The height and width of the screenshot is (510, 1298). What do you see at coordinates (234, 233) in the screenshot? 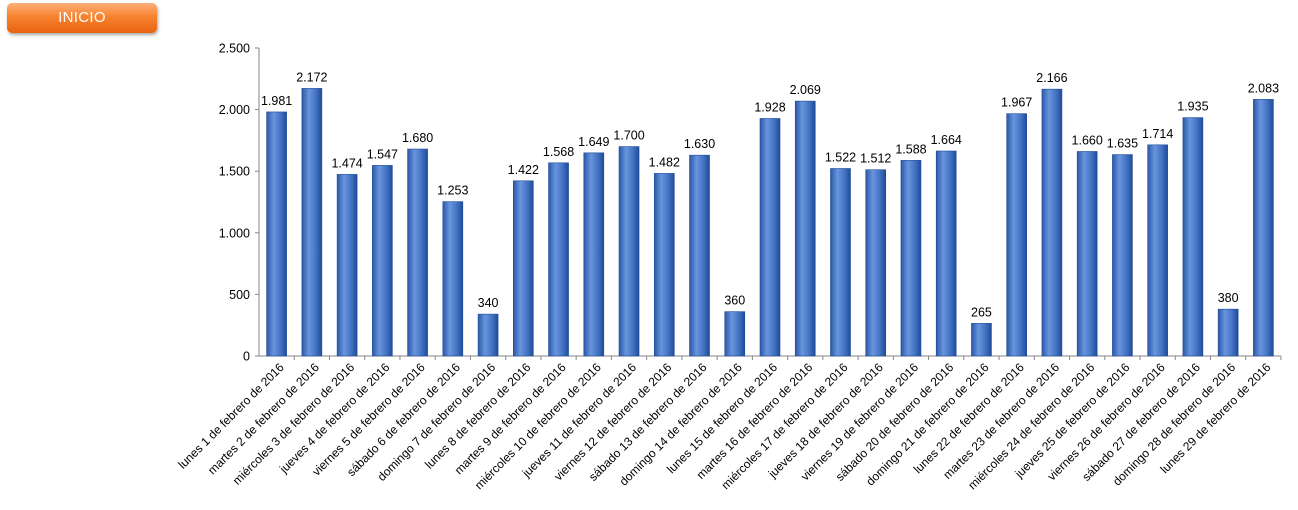
I see `y-tick-label: 1.000` at bounding box center [234, 233].